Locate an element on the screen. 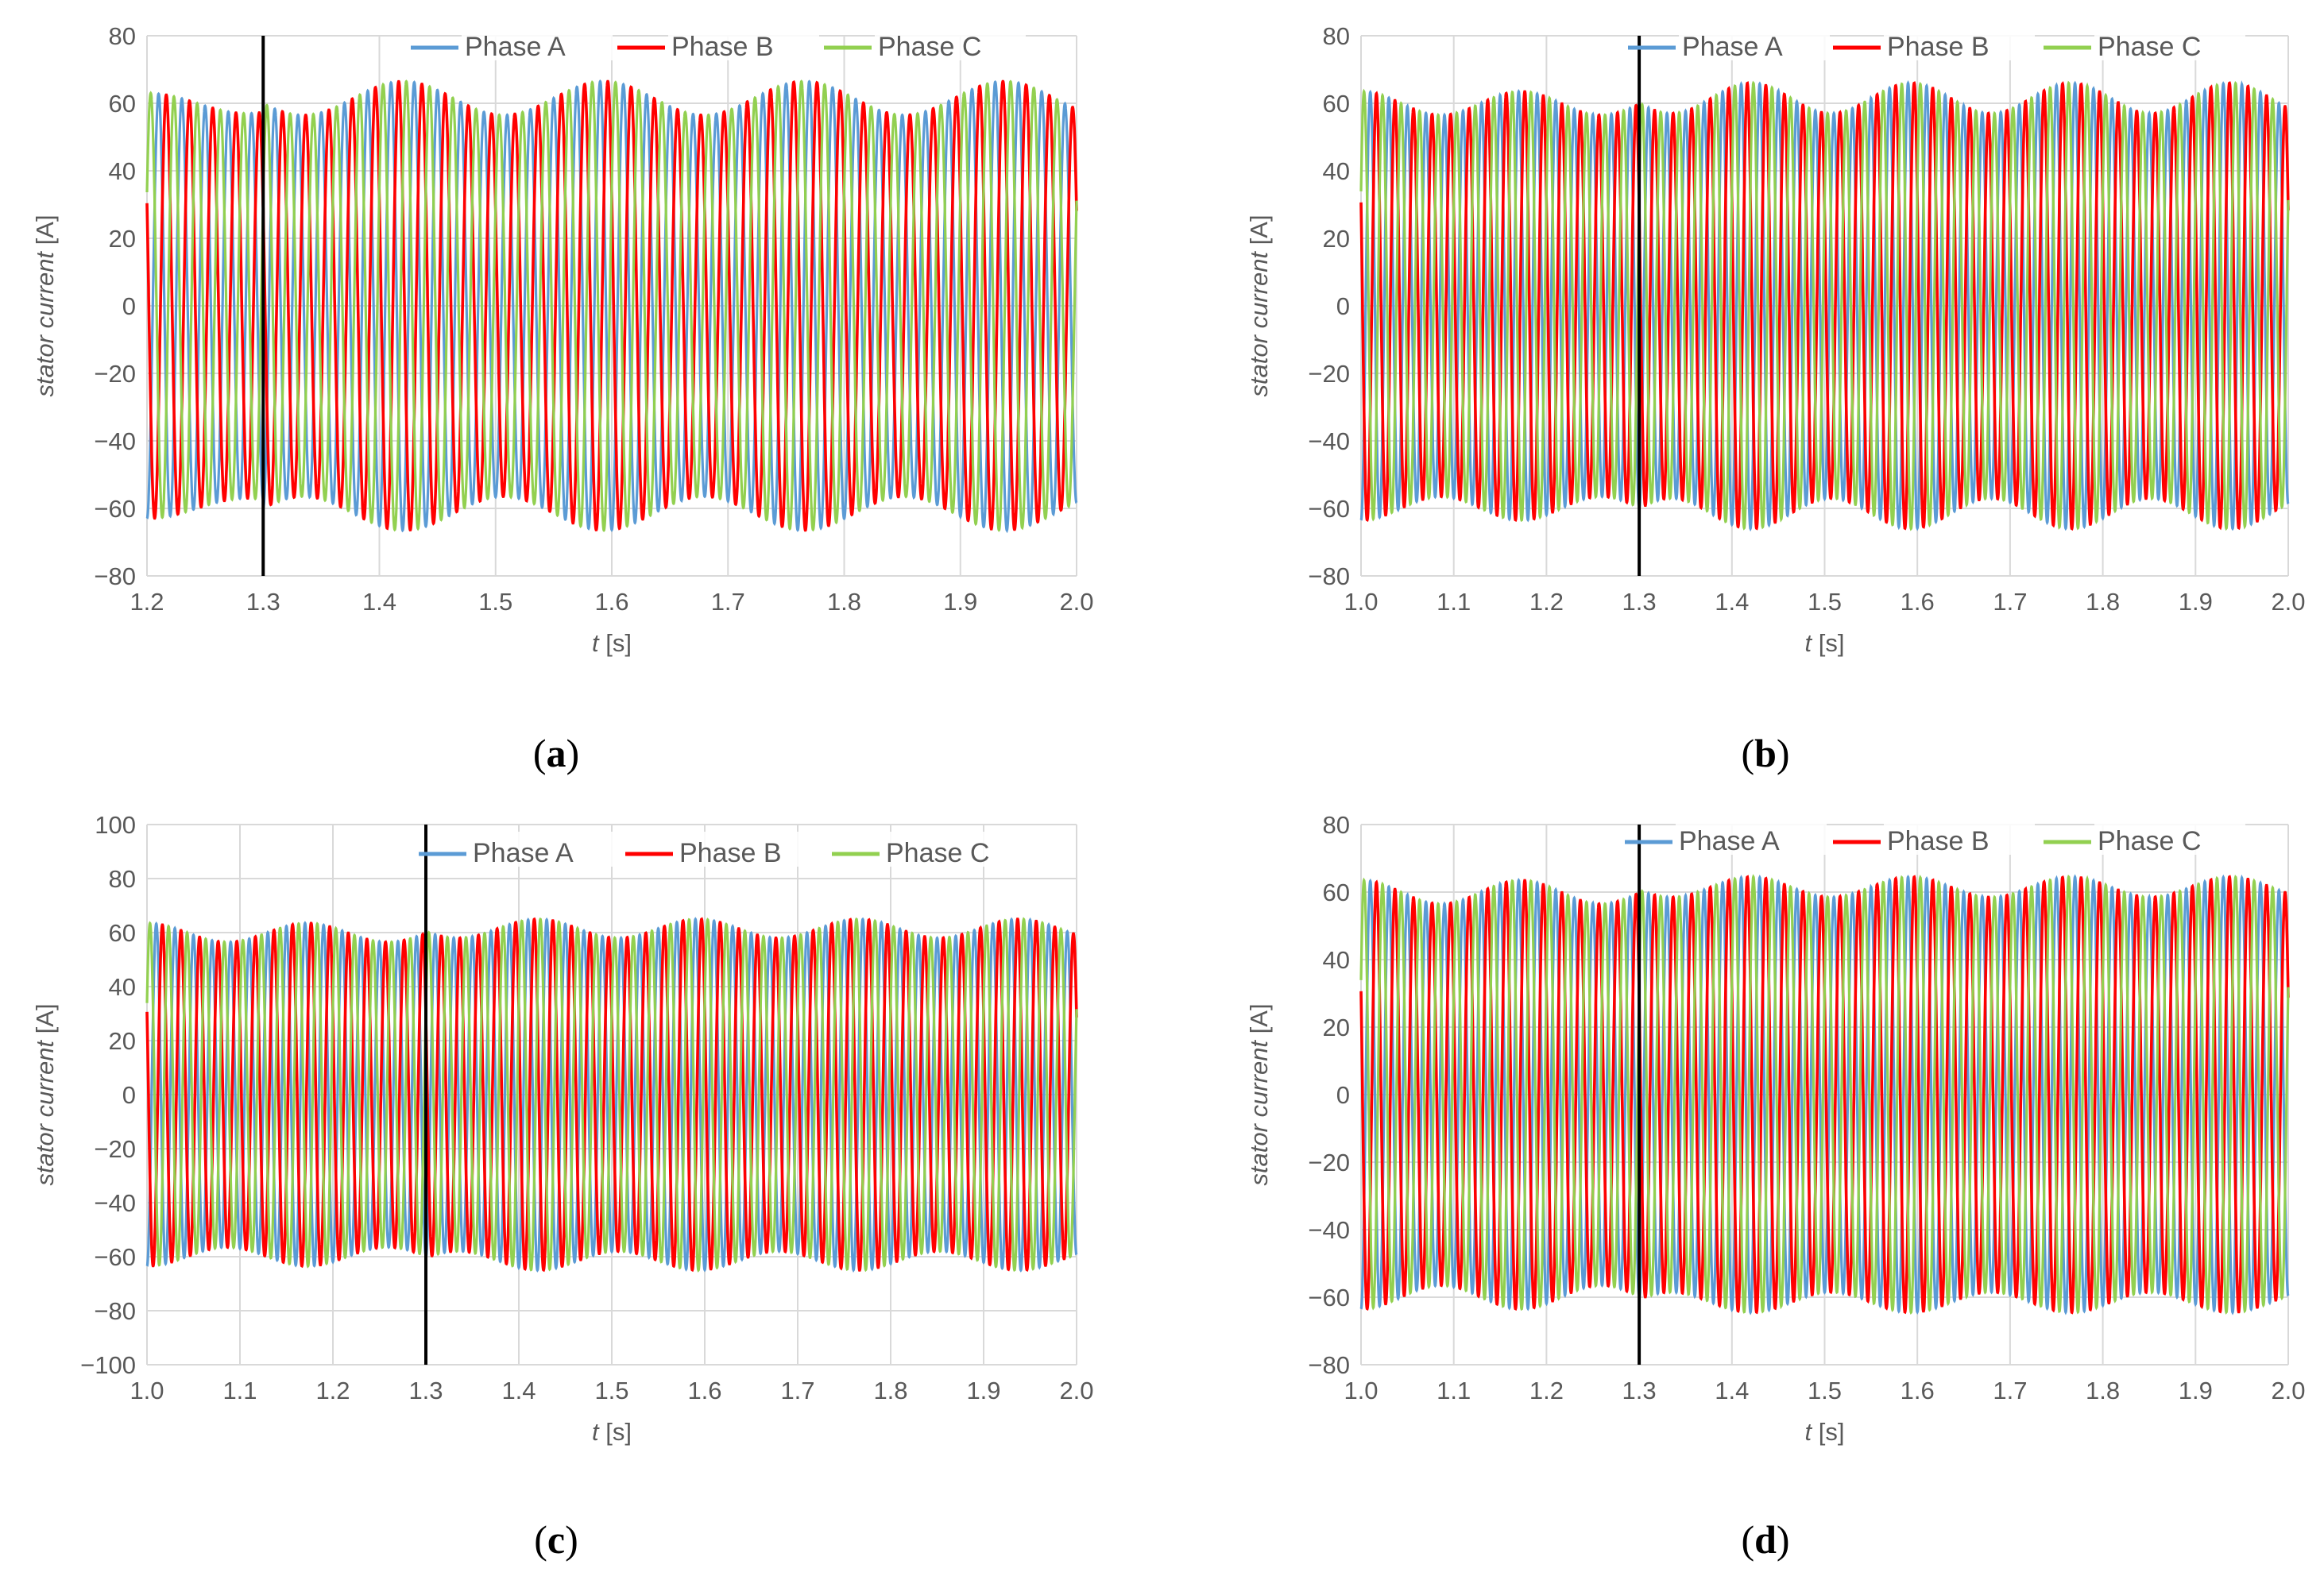 This screenshot has height=1580, width=2324. y-tick-label: 40 is located at coordinates (1336, 960).